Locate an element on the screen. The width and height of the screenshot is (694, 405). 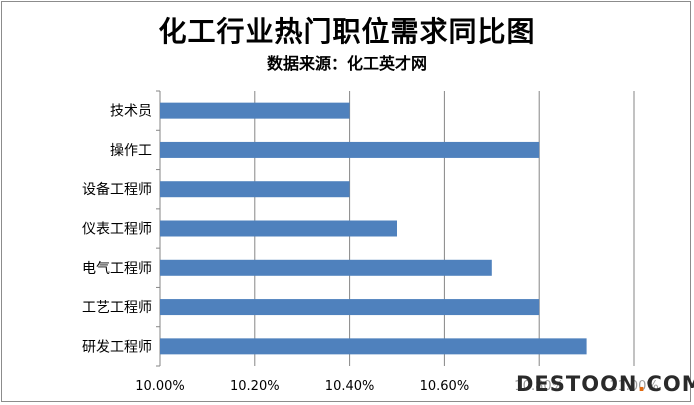
watermark: DESTOON.COM is located at coordinates (605, 384).